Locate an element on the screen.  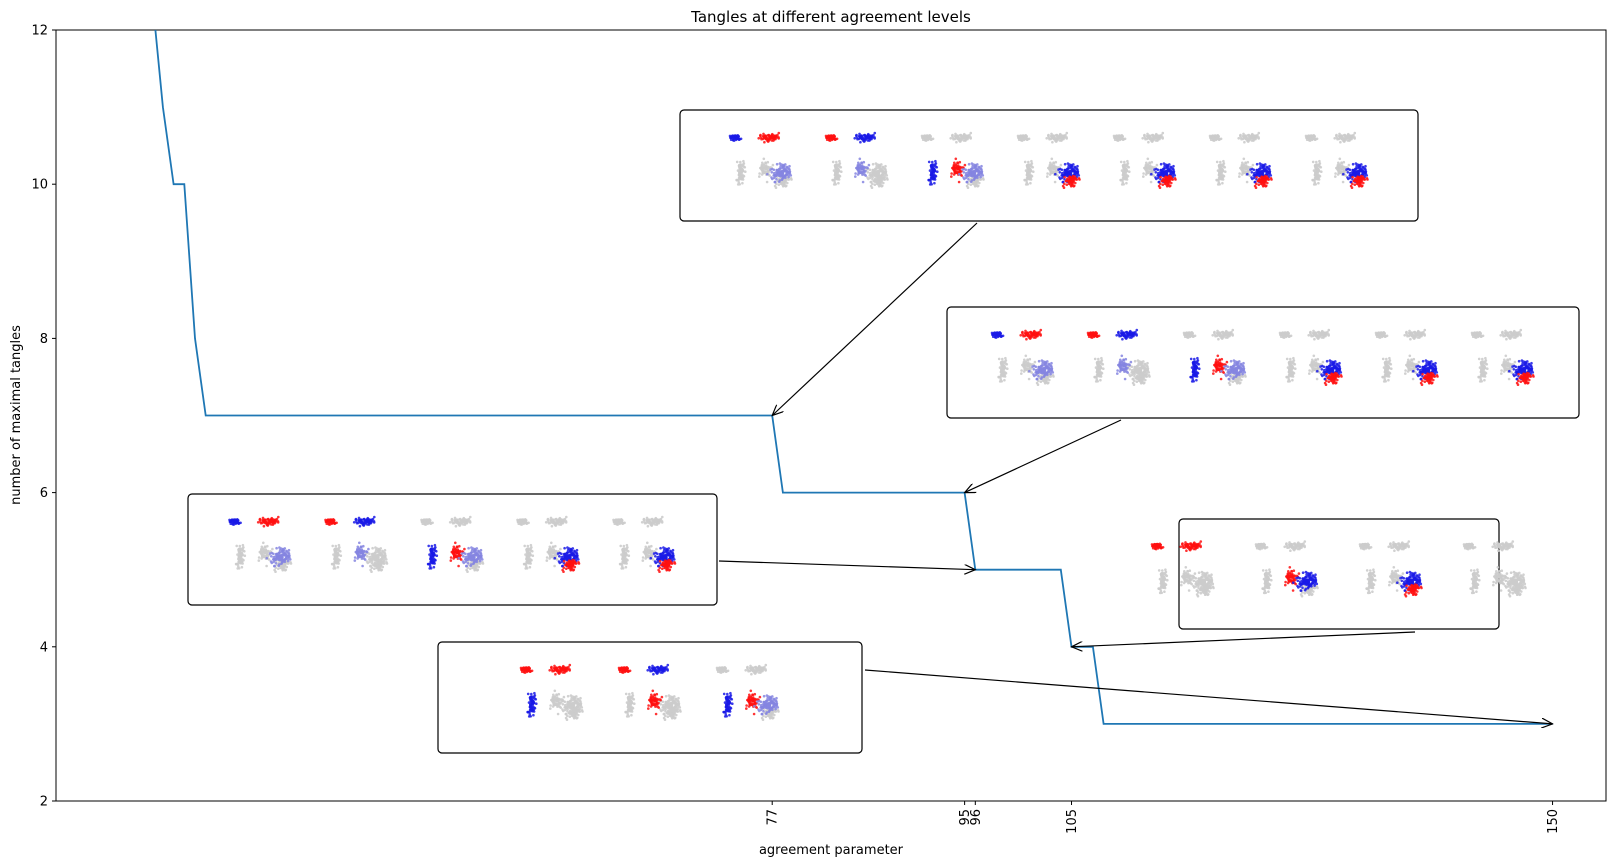
y-tick-label: 10 is located at coordinates (39, 185).